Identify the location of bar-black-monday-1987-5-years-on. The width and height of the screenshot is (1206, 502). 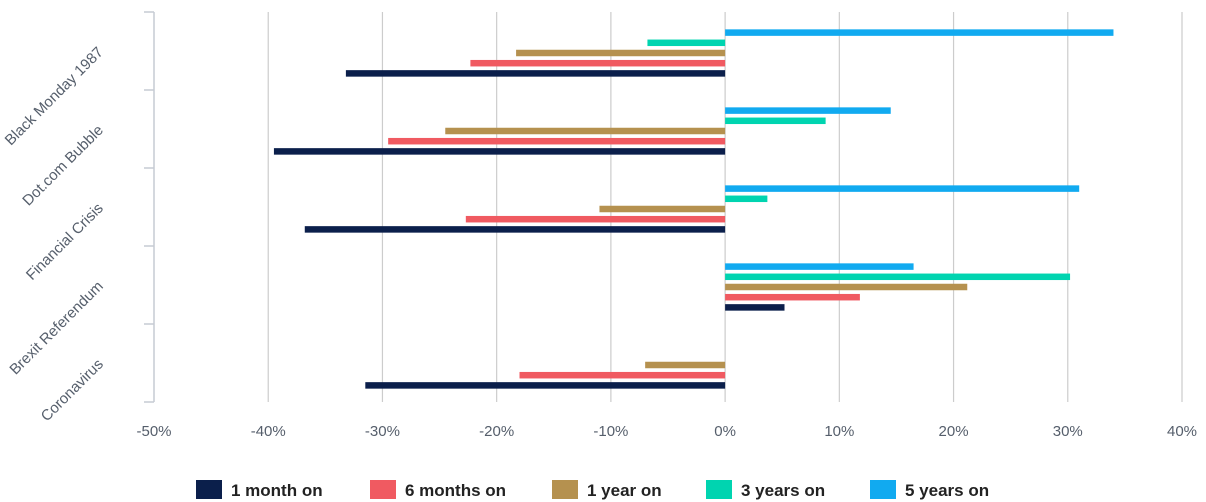
(919, 32).